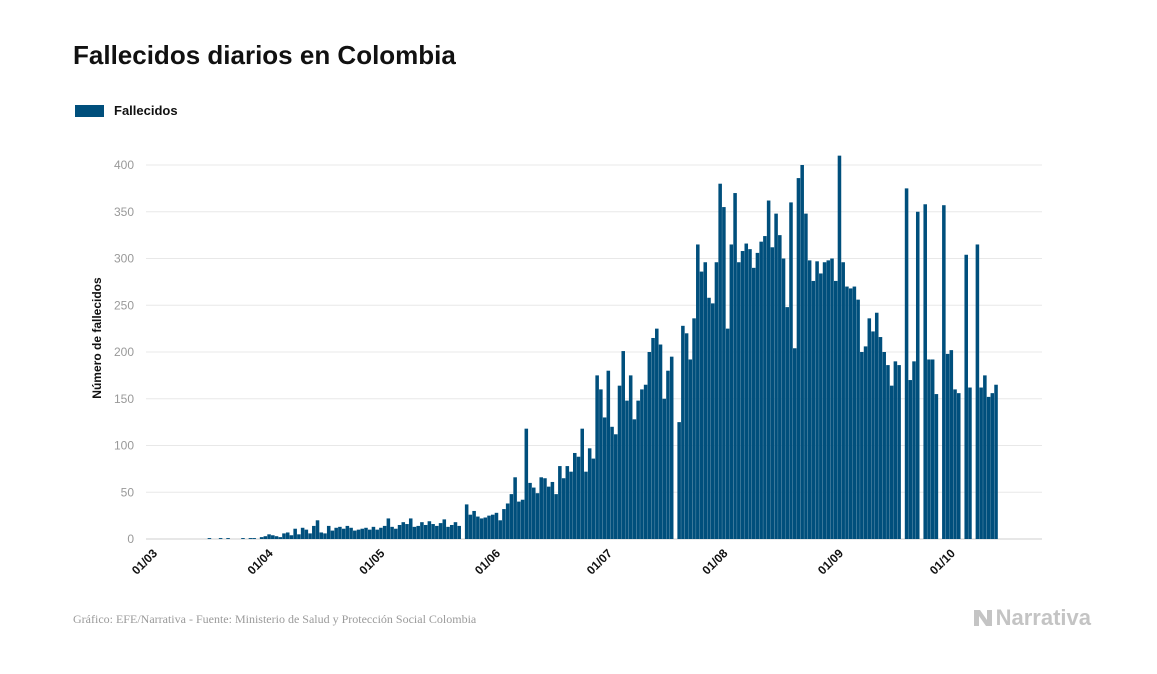 Image resolution: width=1157 pixels, height=674 pixels. Describe the element at coordinates (124, 259) in the screenshot. I see `y-tick-label: 300` at that location.